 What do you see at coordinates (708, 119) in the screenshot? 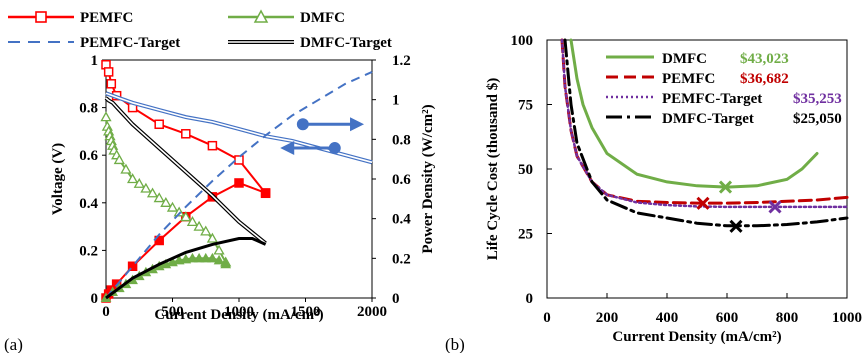
I see `panel-b-legend-dmfc-target-label: DMFC-Target` at bounding box center [708, 119].